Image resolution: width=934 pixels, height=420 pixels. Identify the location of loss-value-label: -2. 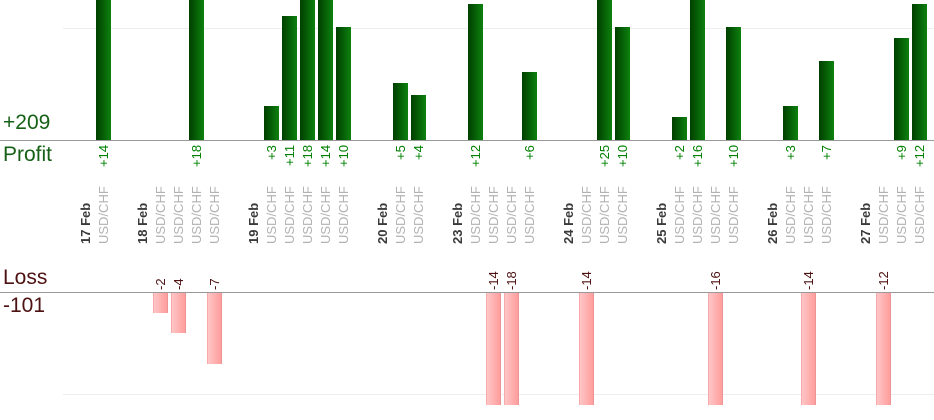
(160, 284).